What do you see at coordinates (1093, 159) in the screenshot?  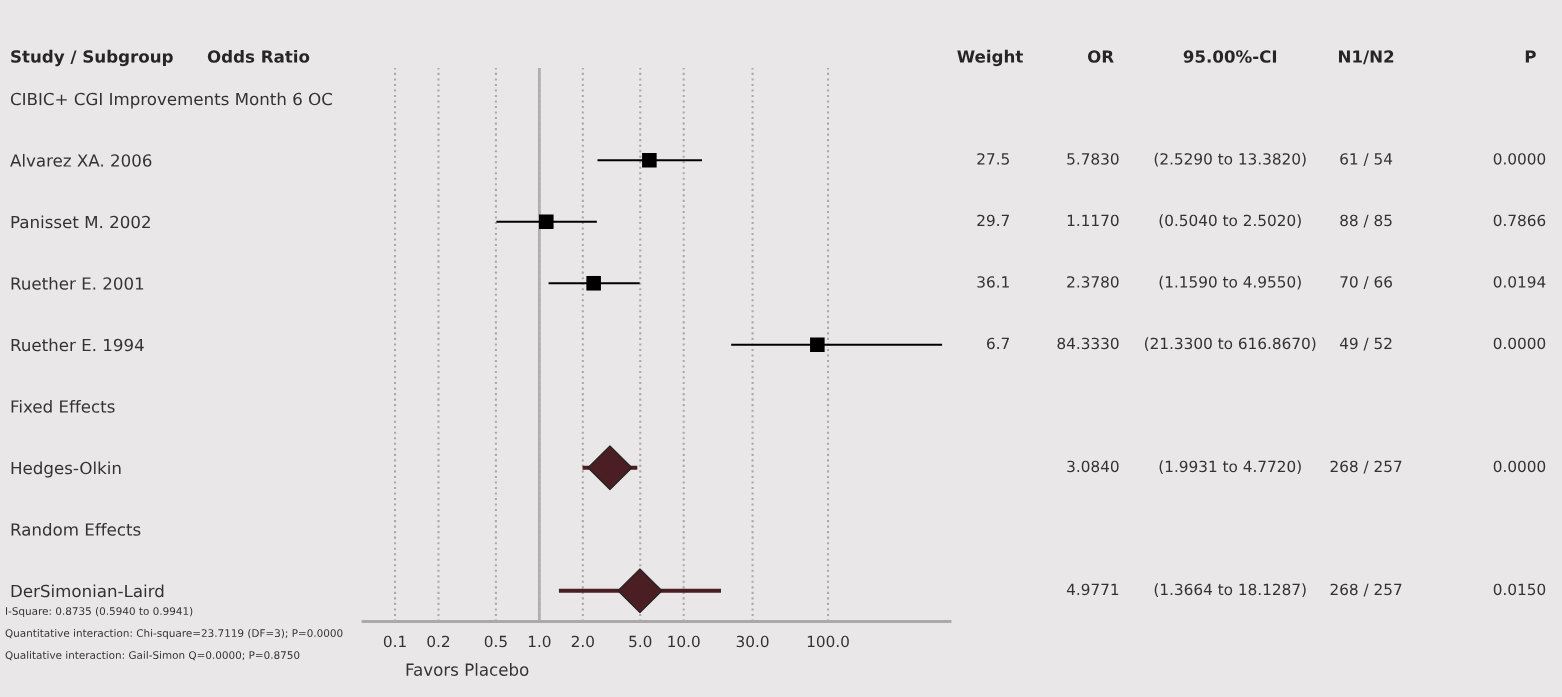 I see `text: 5.7830` at bounding box center [1093, 159].